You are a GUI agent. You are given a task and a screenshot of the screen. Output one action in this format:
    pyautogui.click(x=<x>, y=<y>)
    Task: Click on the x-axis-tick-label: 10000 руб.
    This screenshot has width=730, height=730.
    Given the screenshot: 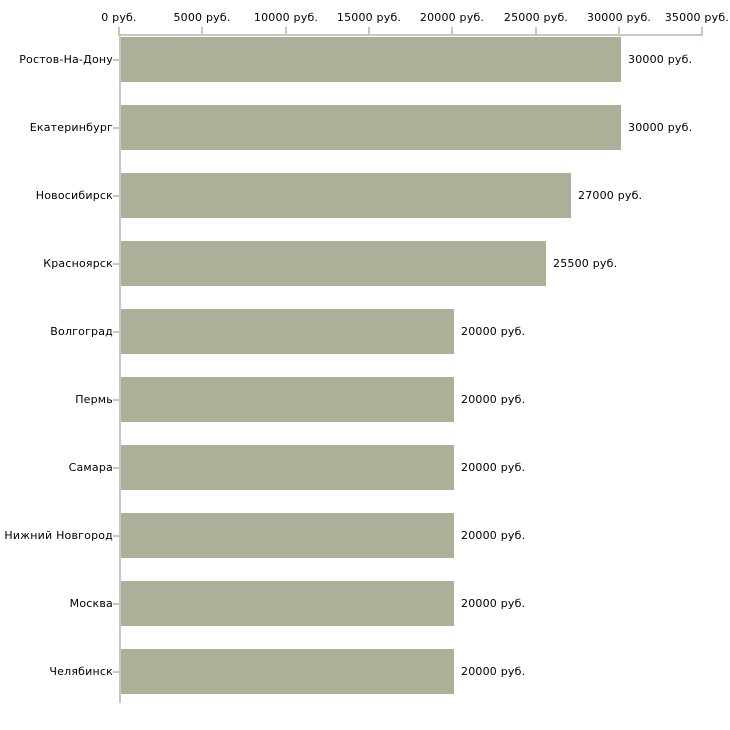 What is the action you would take?
    pyautogui.click(x=286, y=17)
    